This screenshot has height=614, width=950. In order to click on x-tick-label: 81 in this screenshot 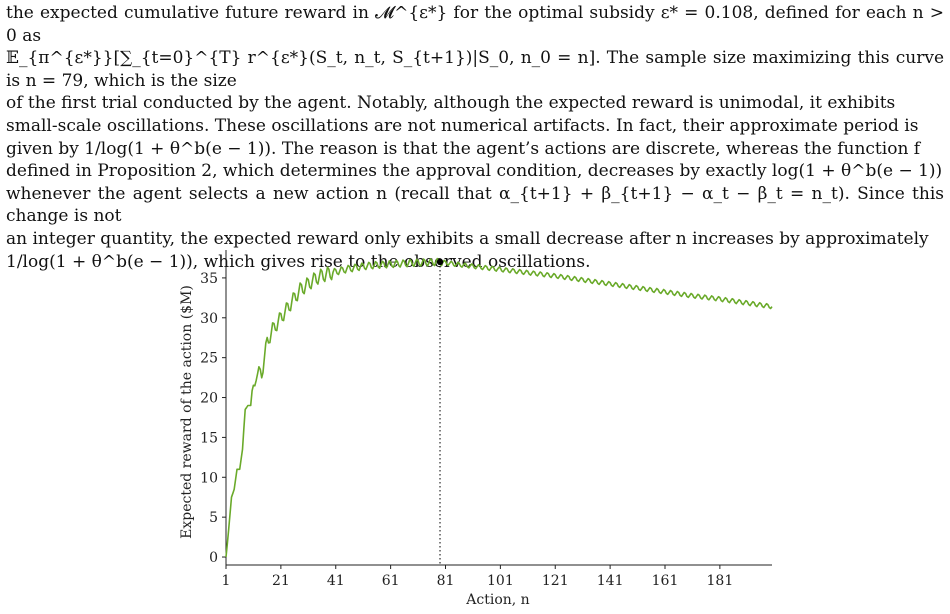, I will do `click(446, 581)`.